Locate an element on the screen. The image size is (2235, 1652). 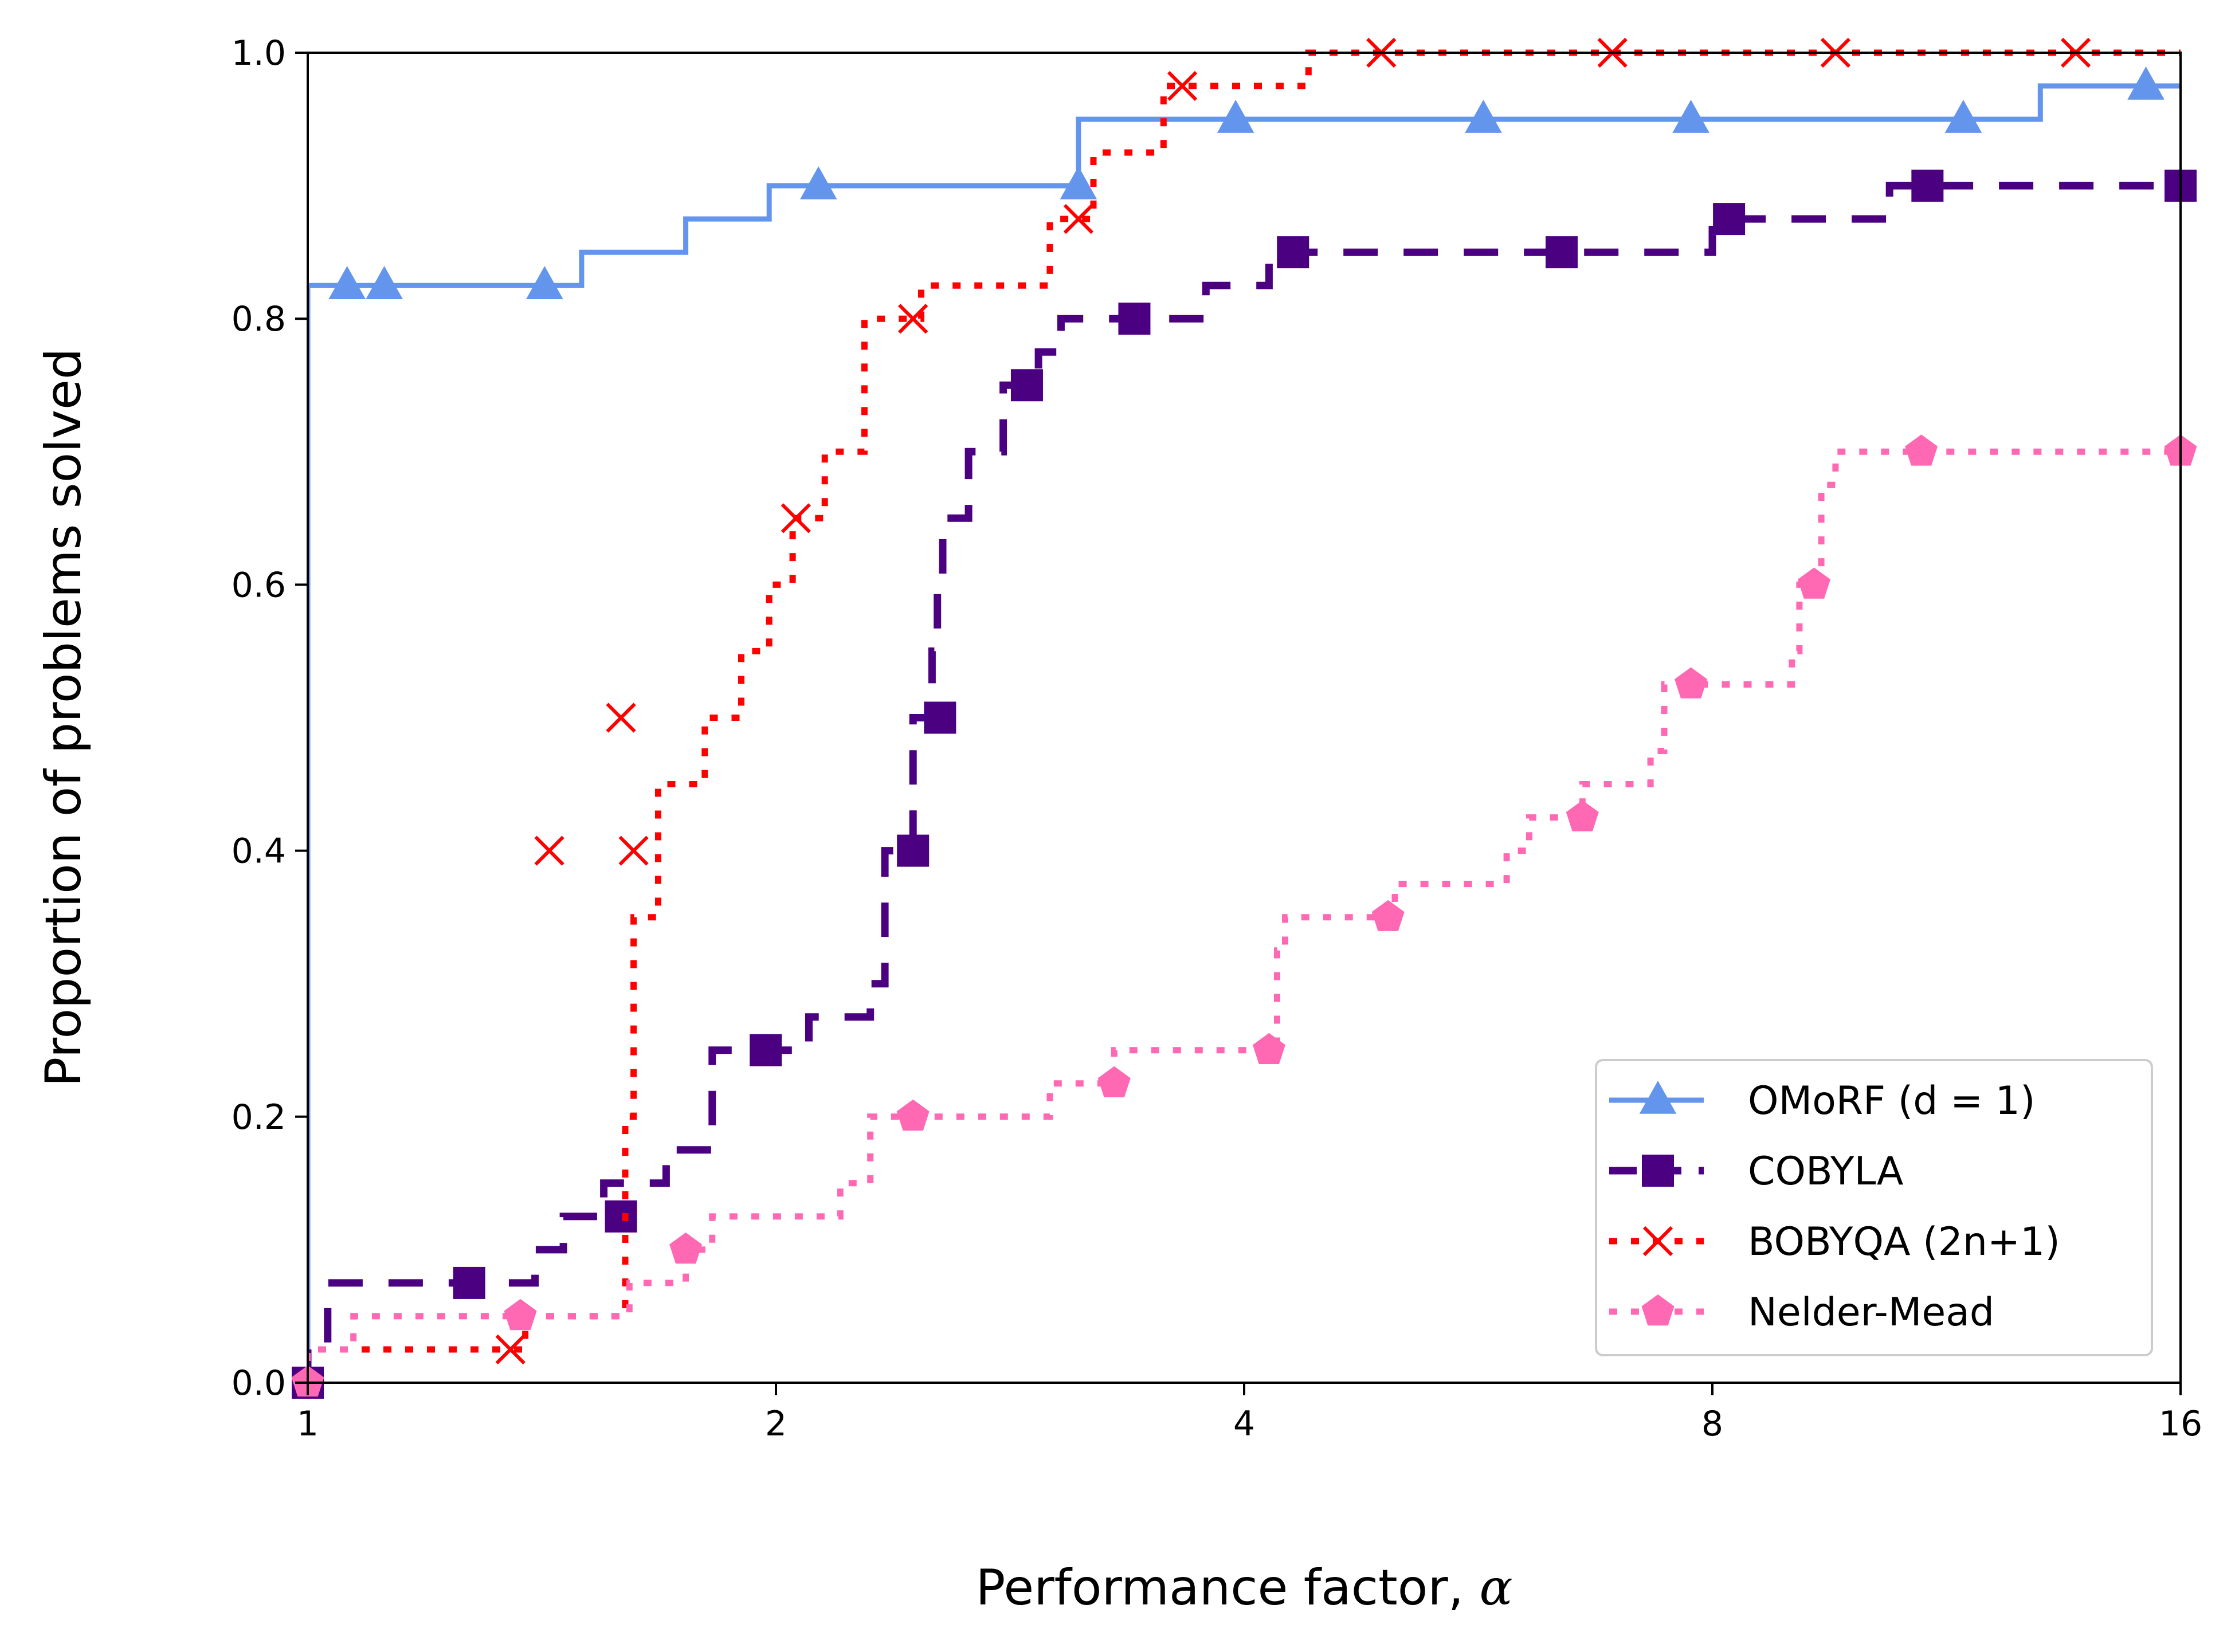
legend-entry-4: Nelder-Mead is located at coordinates (1801, 1312).